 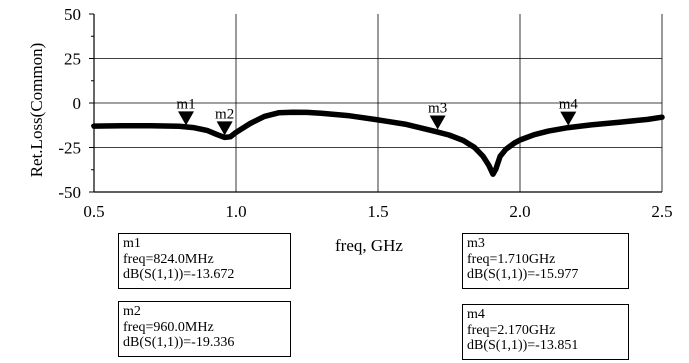 What do you see at coordinates (523, 345) in the screenshot?
I see `marker-readout-db: dB(S(1,1))=-13.851` at bounding box center [523, 345].